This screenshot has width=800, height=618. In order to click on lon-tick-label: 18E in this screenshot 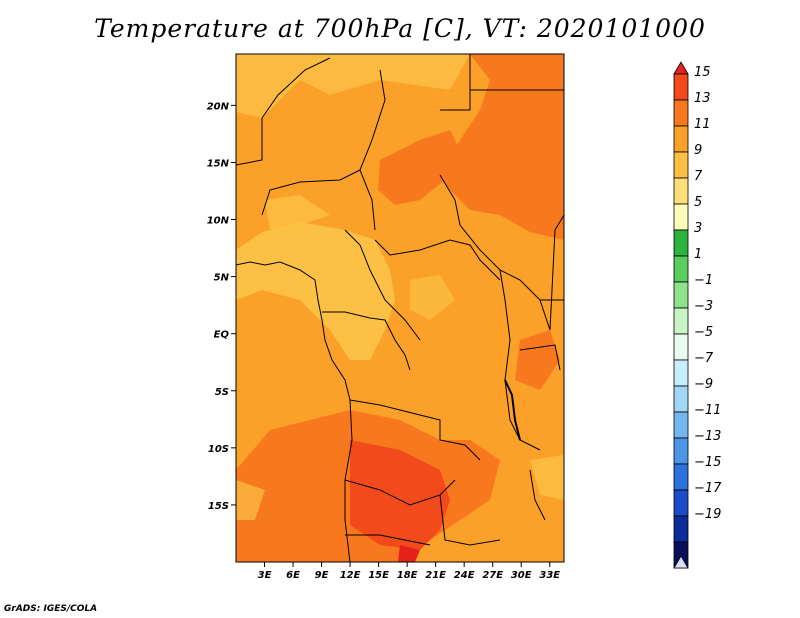, I will do `click(407, 575)`.